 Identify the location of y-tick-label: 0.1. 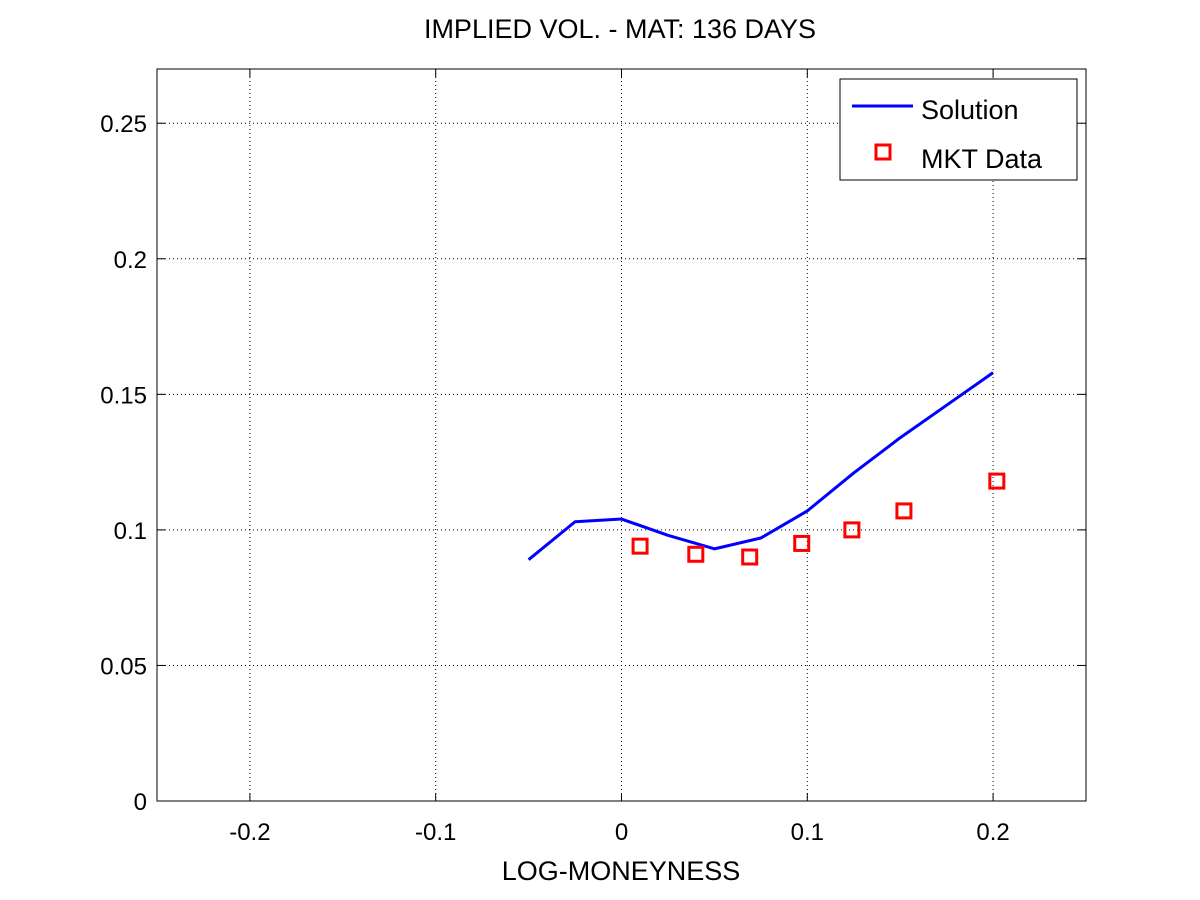
(130, 531).